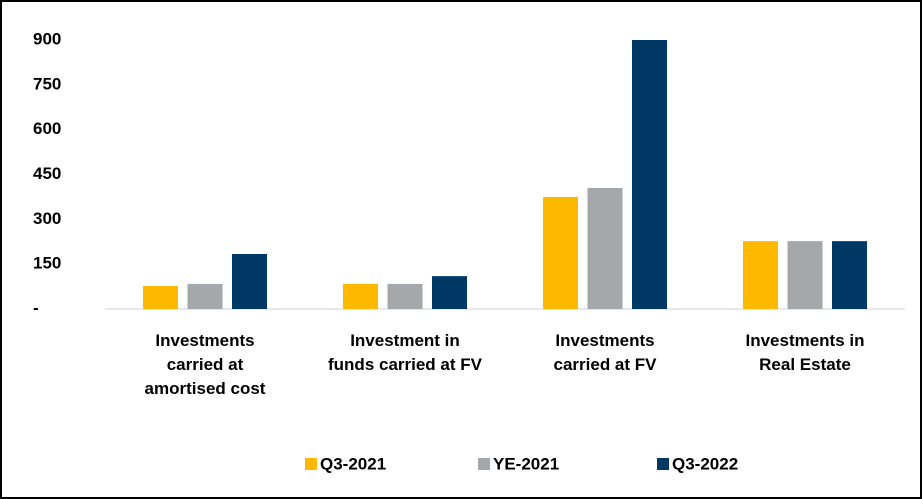  I want to click on legend-label: YE-2021, so click(526, 463).